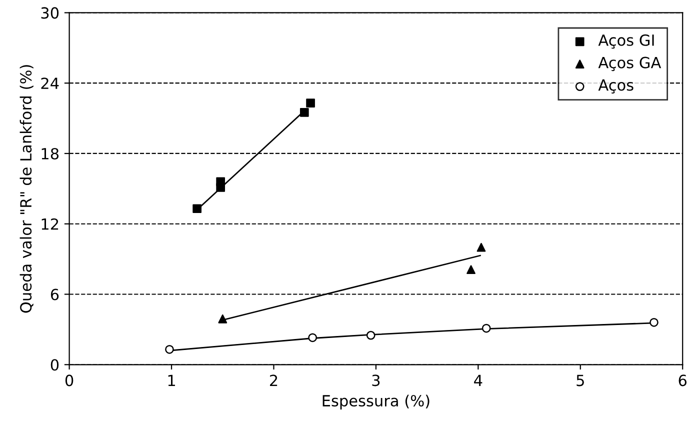 The width and height of the screenshot is (693, 424). I want to click on x-tick-label: 2, so click(274, 380).